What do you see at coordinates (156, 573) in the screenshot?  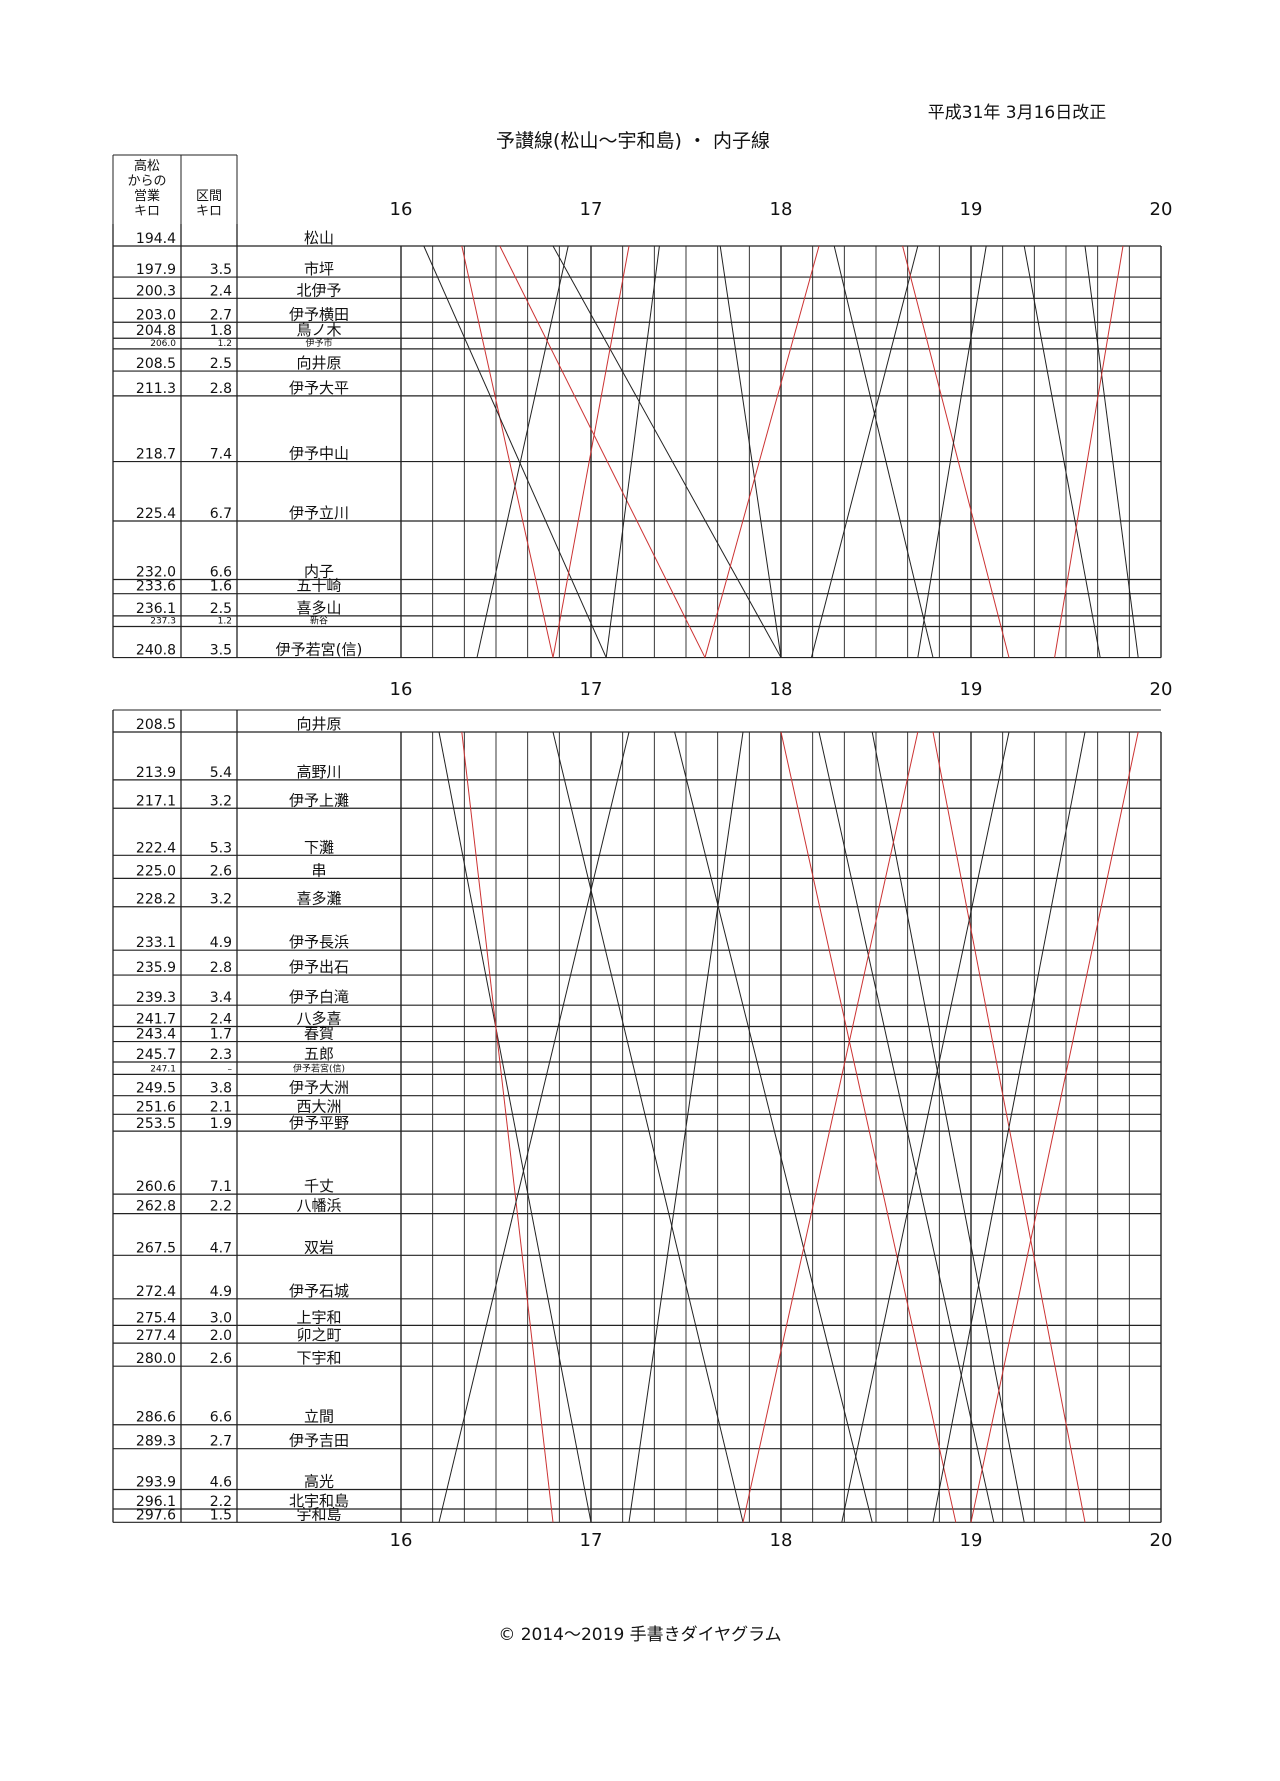 I see `station-km: 232.0` at bounding box center [156, 573].